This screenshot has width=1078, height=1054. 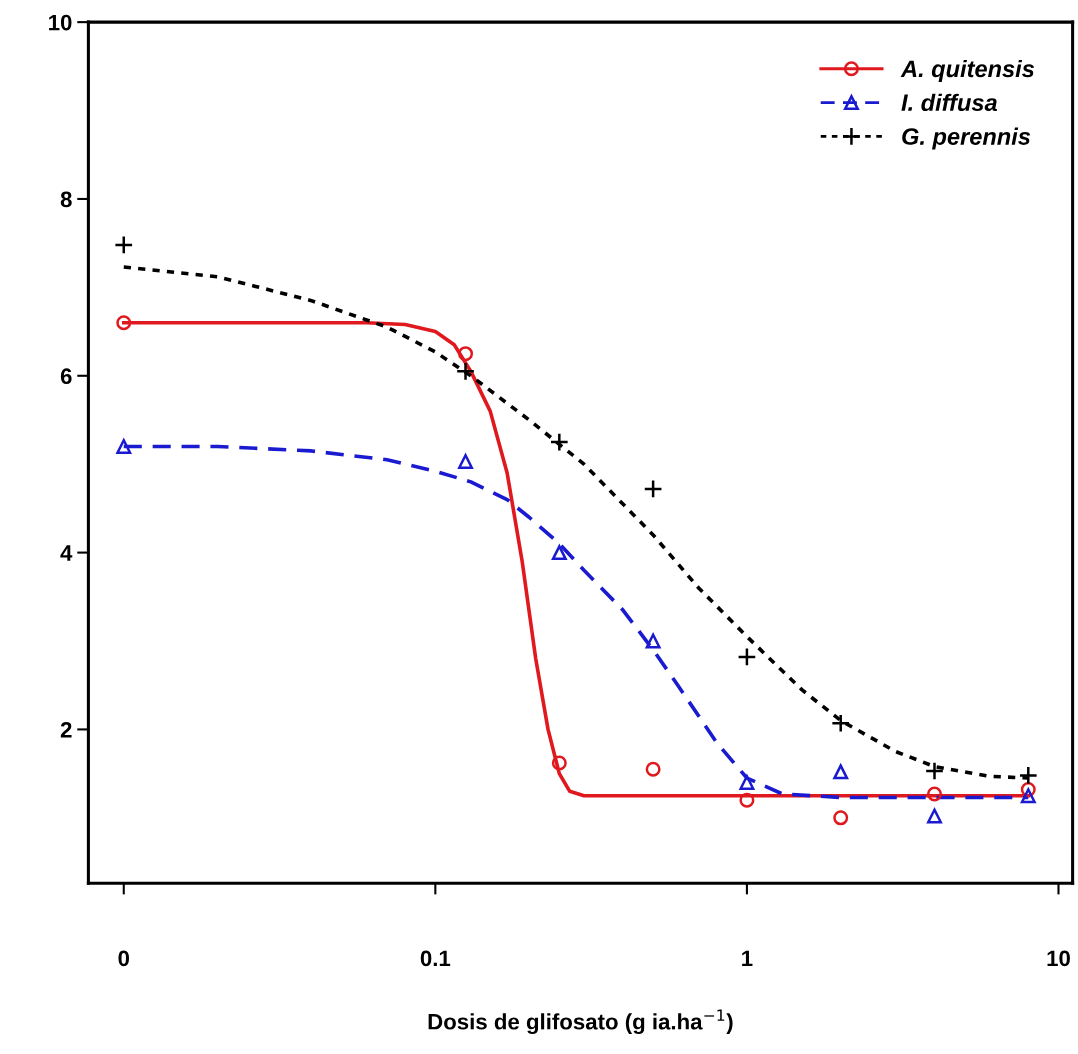 I want to click on x-tick-label: 0, so click(x=124, y=958).